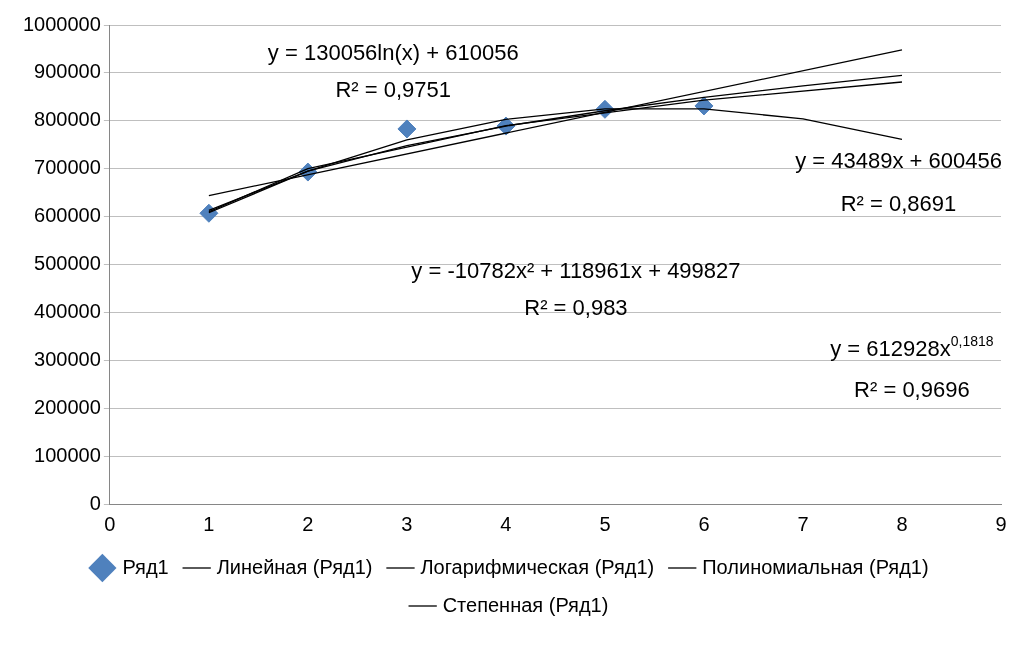 Image resolution: width=1031 pixels, height=646 pixels. I want to click on annotation: R² = 0,9696, so click(912, 389).